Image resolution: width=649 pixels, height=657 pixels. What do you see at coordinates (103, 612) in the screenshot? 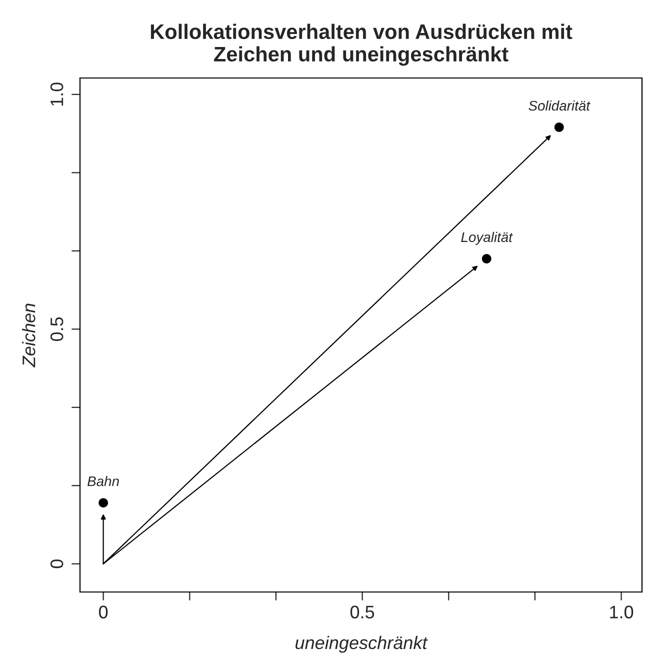
I see `x-tick-label: 0` at bounding box center [103, 612].